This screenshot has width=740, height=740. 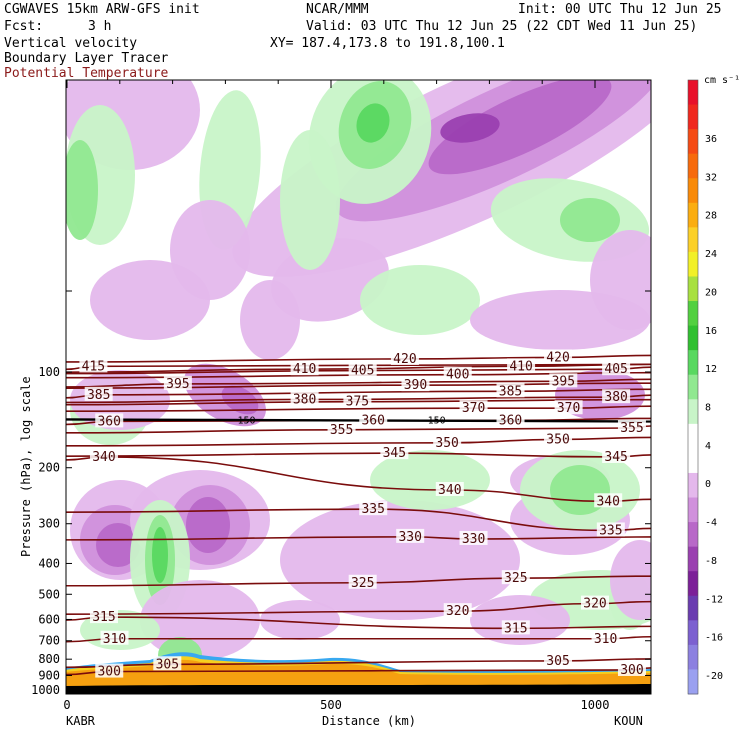 I want to click on y-tick-label: 500, so click(x=49, y=594).